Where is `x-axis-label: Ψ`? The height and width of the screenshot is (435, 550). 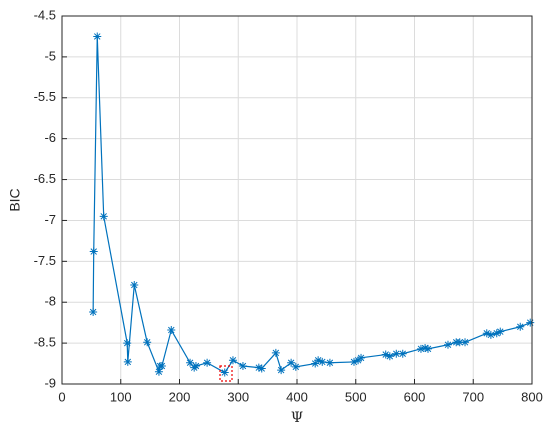
x-axis-label: Ψ is located at coordinates (297, 418).